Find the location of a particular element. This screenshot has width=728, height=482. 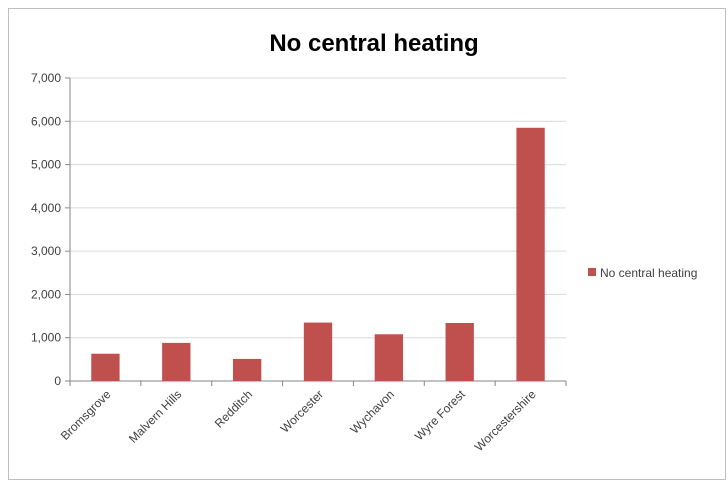

x-category-label: Worcester is located at coordinates (302, 411).